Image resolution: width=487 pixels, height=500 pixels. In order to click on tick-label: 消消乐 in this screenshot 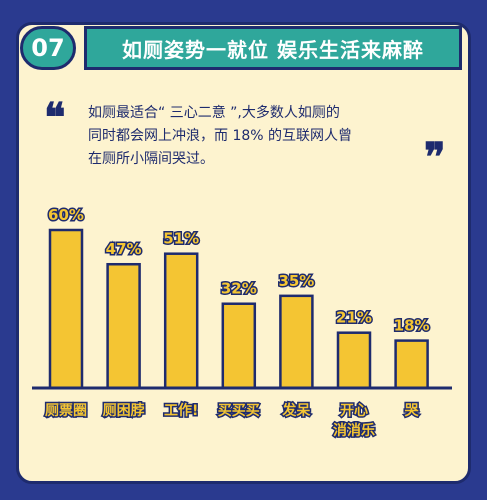, I will do `click(354, 430)`.